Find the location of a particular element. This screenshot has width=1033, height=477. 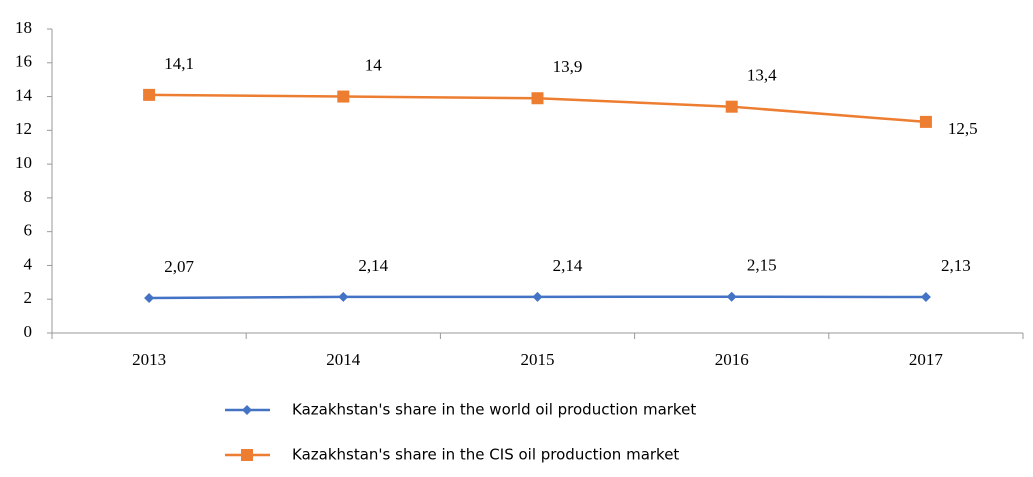

y-tick-label: 12 is located at coordinates (23, 128).